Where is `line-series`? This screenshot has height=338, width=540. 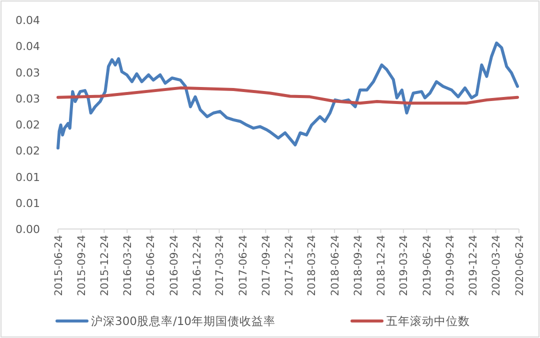 line-series is located at coordinates (287, 95).